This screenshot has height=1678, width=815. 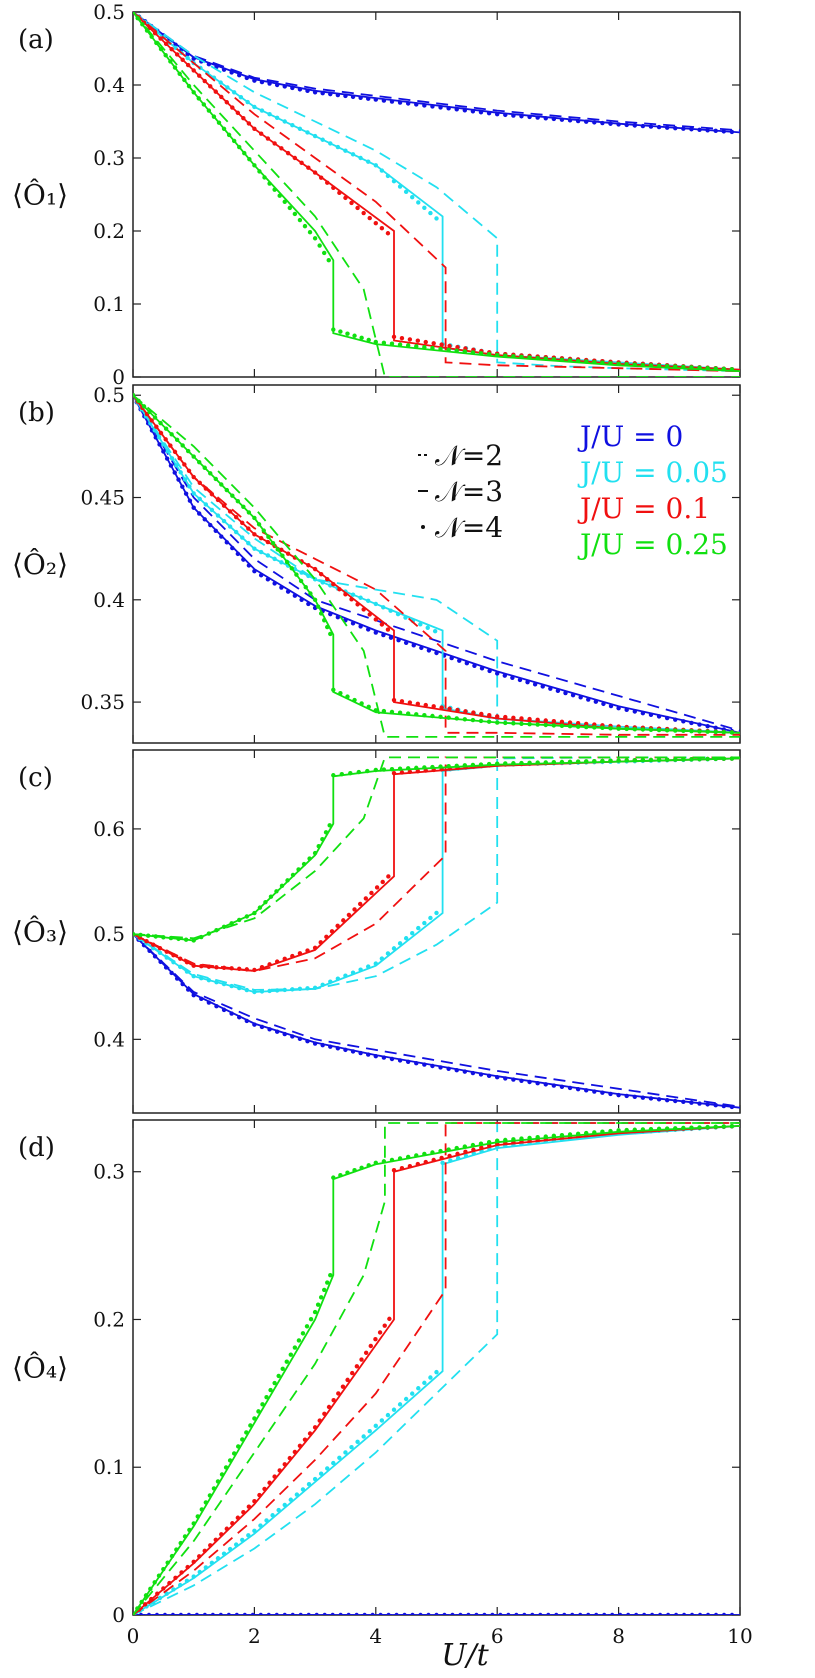 What do you see at coordinates (40, 932) in the screenshot?
I see `y-axis-label: ⟨Ô₃⟩` at bounding box center [40, 932].